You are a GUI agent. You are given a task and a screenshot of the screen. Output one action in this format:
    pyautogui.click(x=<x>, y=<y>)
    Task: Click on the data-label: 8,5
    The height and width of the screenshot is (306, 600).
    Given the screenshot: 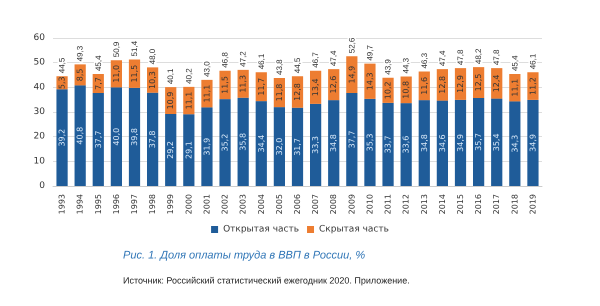 What is the action you would take?
    pyautogui.click(x=80, y=75)
    